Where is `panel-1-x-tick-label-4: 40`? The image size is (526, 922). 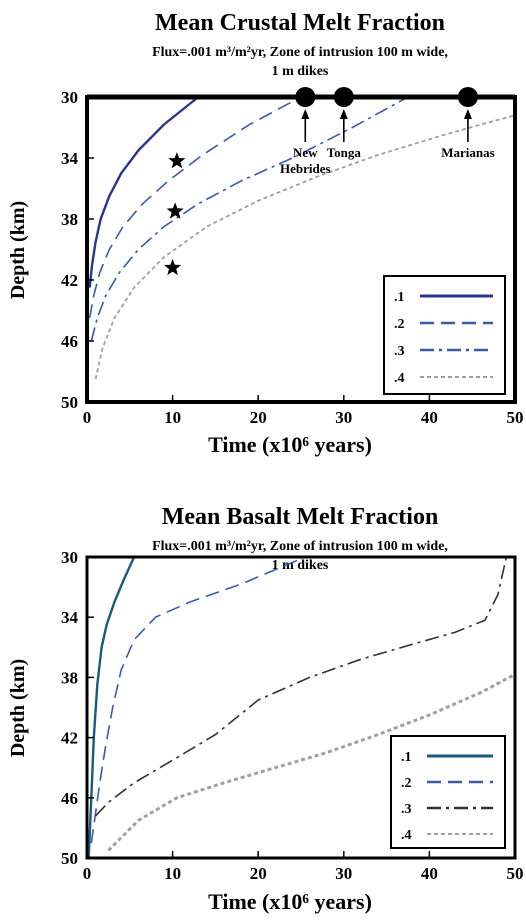
panel-1-x-tick-label-4: 40 is located at coordinates (429, 417).